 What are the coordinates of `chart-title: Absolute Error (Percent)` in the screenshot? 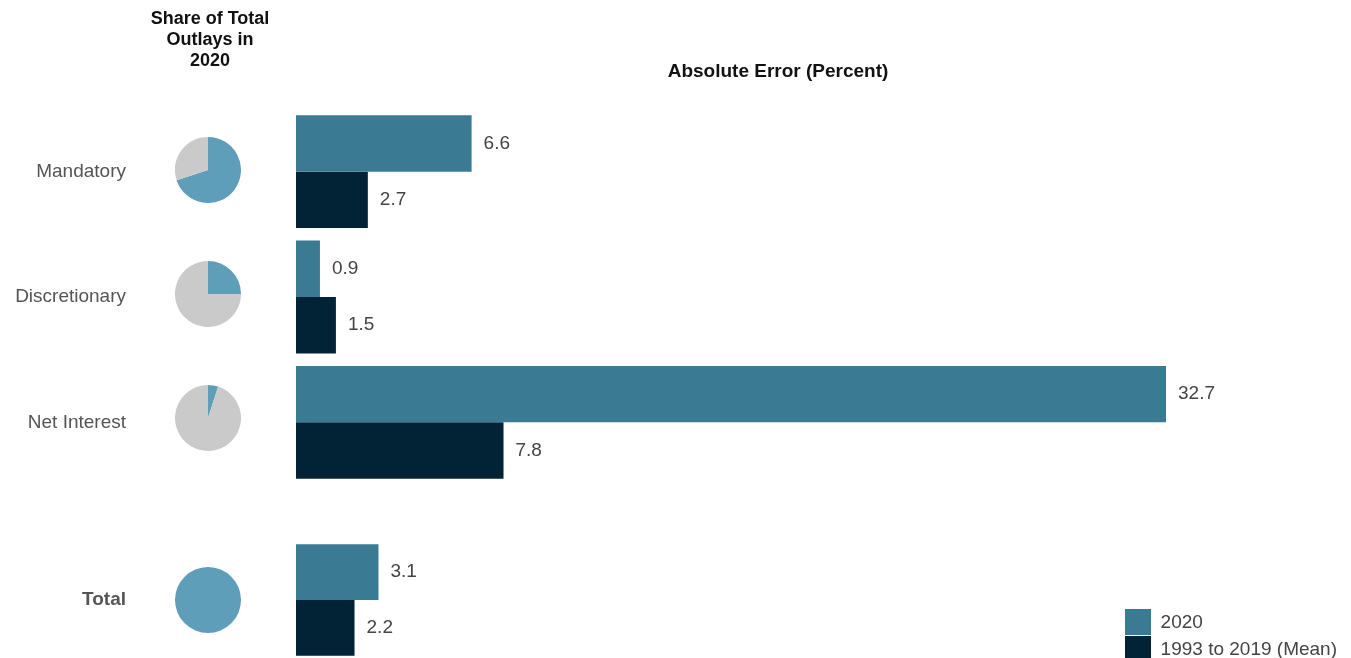 It's located at (778, 71).